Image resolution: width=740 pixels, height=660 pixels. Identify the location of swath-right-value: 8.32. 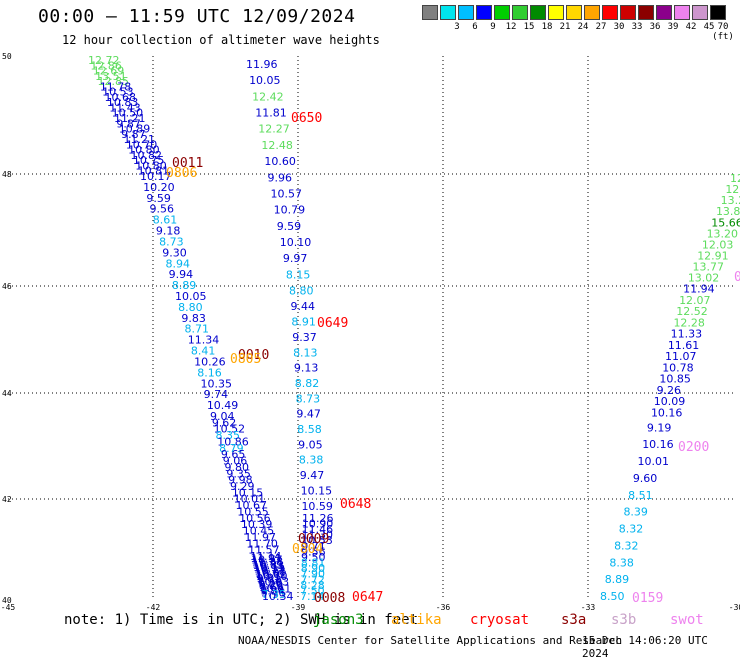
(631, 529).